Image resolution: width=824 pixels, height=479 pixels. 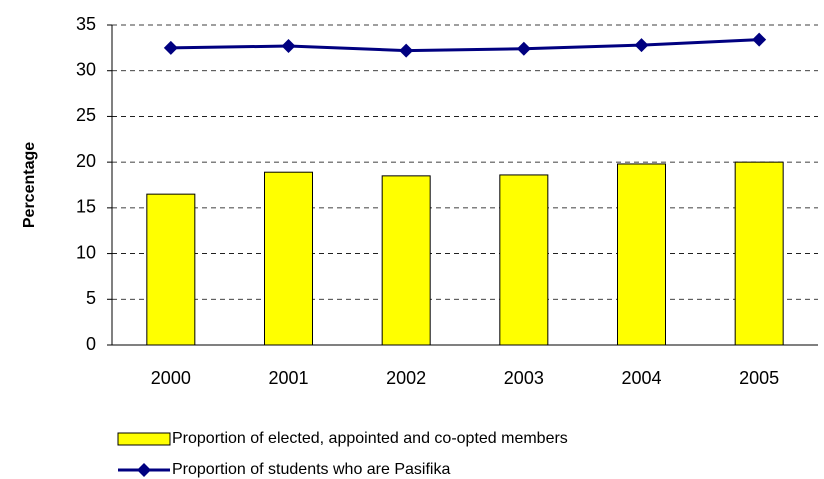 What do you see at coordinates (144, 439) in the screenshot?
I see `legend-swatch` at bounding box center [144, 439].